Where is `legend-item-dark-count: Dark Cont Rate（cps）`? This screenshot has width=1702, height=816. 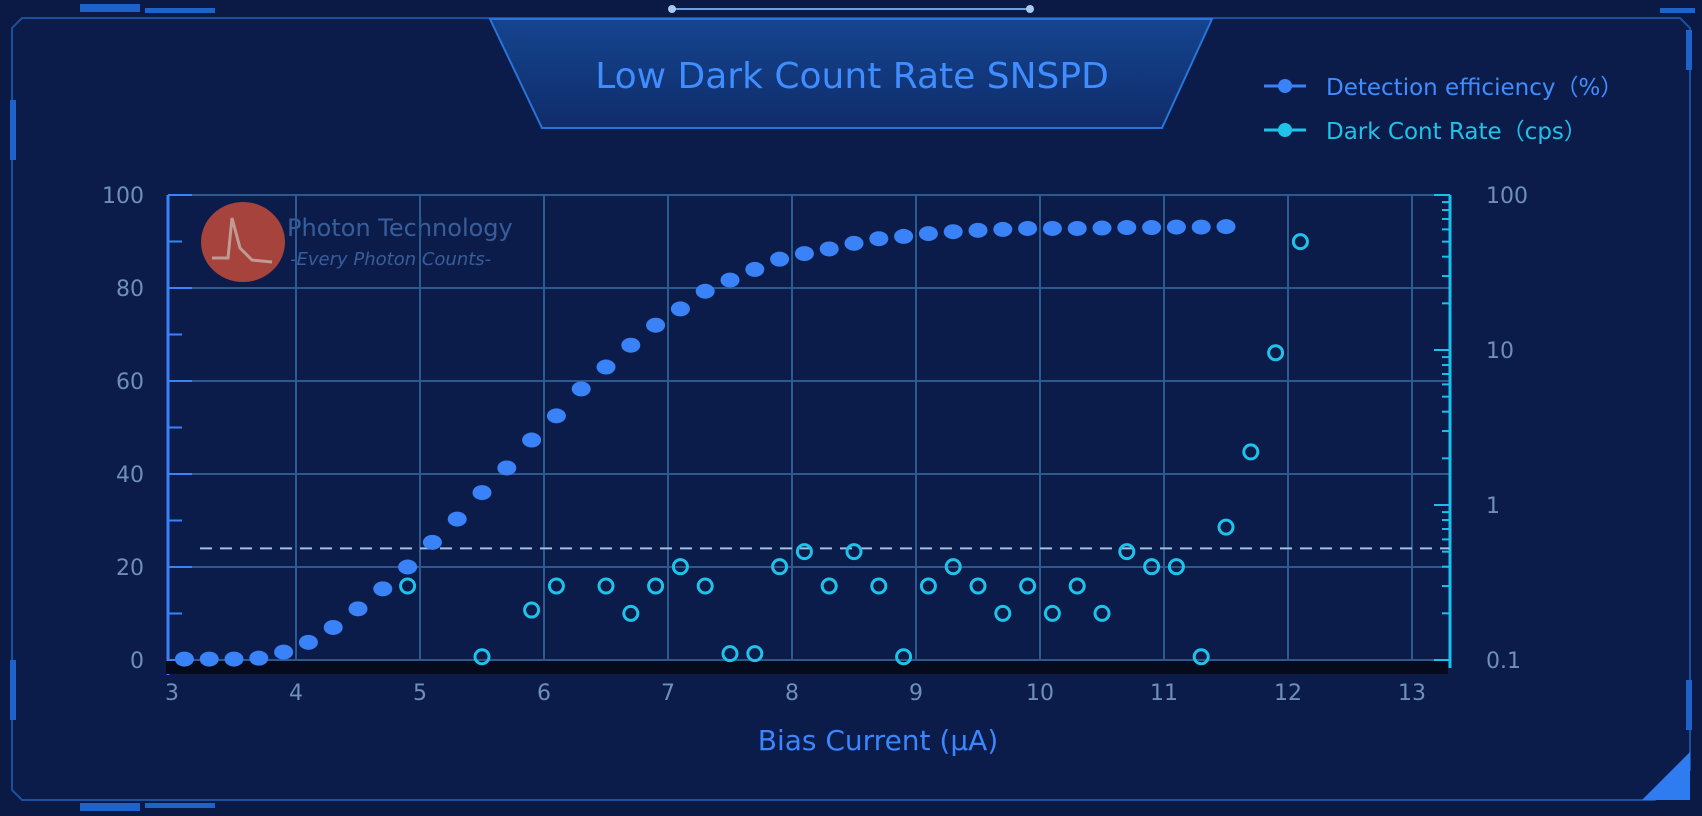 legend-item-dark-count: Dark Cont Rate（cps） is located at coordinates (1425, 132).